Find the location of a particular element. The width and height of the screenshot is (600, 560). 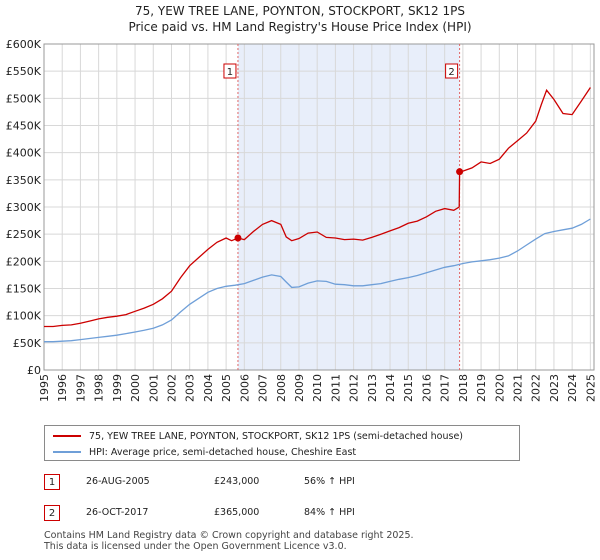

transaction-price: £243,000 is located at coordinates (237, 481).